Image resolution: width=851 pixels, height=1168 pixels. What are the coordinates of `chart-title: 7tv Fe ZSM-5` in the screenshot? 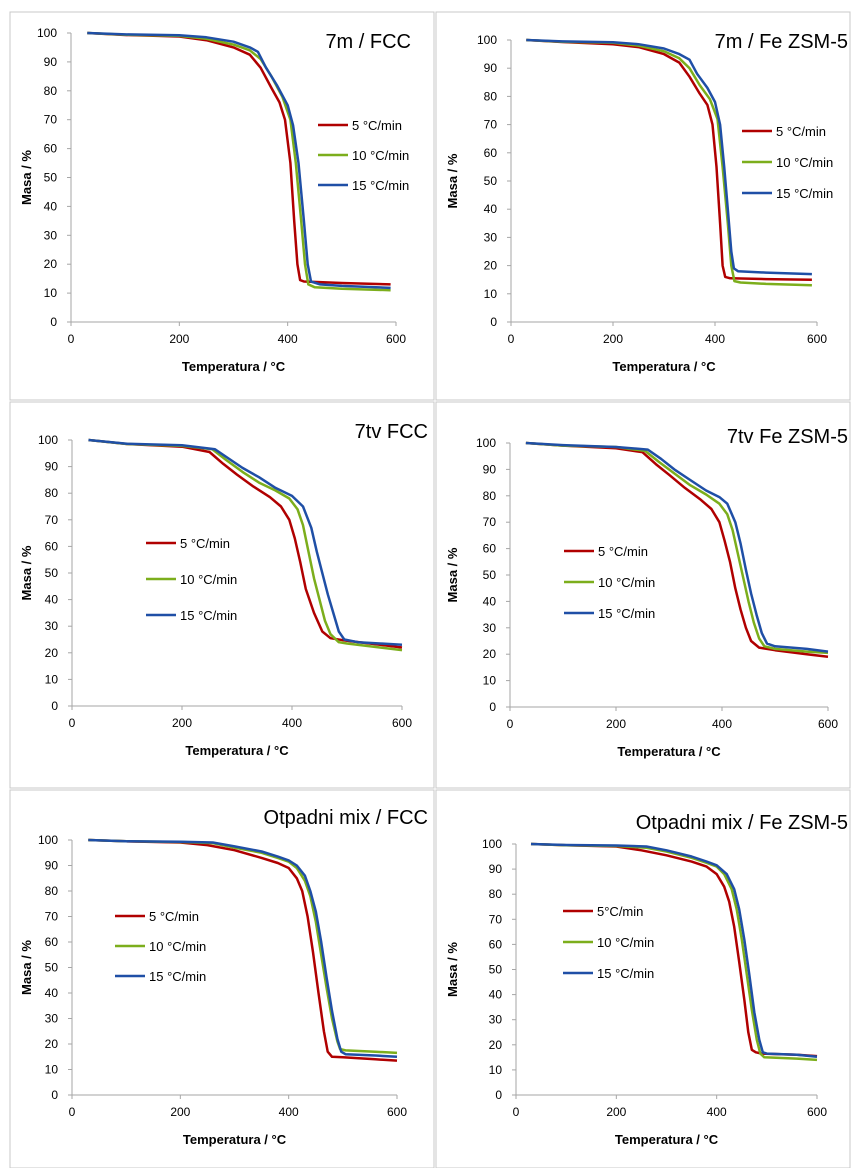 It's located at (787, 437).